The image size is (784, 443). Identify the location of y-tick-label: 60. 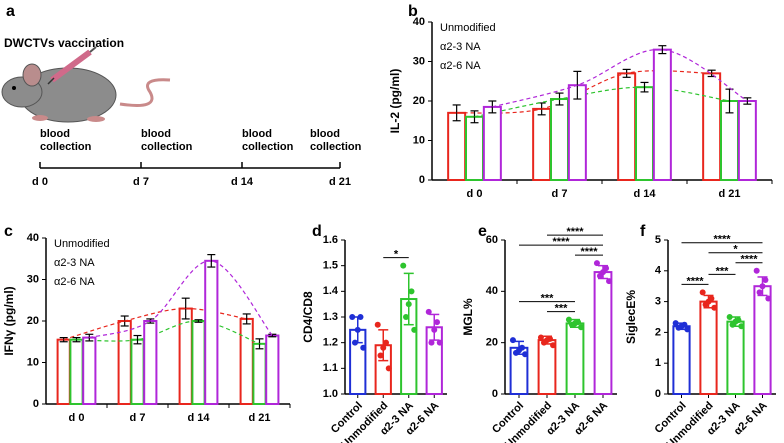
(492, 240).